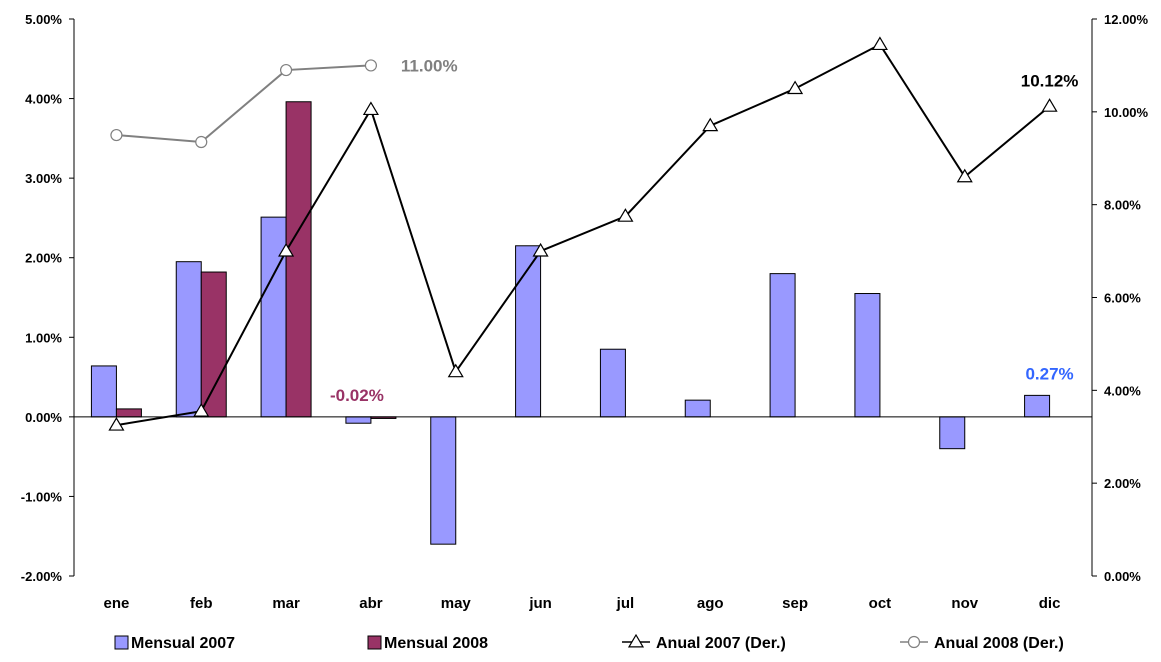 This screenshot has width=1161, height=662. What do you see at coordinates (1050, 80) in the screenshot?
I see `annotation-label: 10.12%` at bounding box center [1050, 80].